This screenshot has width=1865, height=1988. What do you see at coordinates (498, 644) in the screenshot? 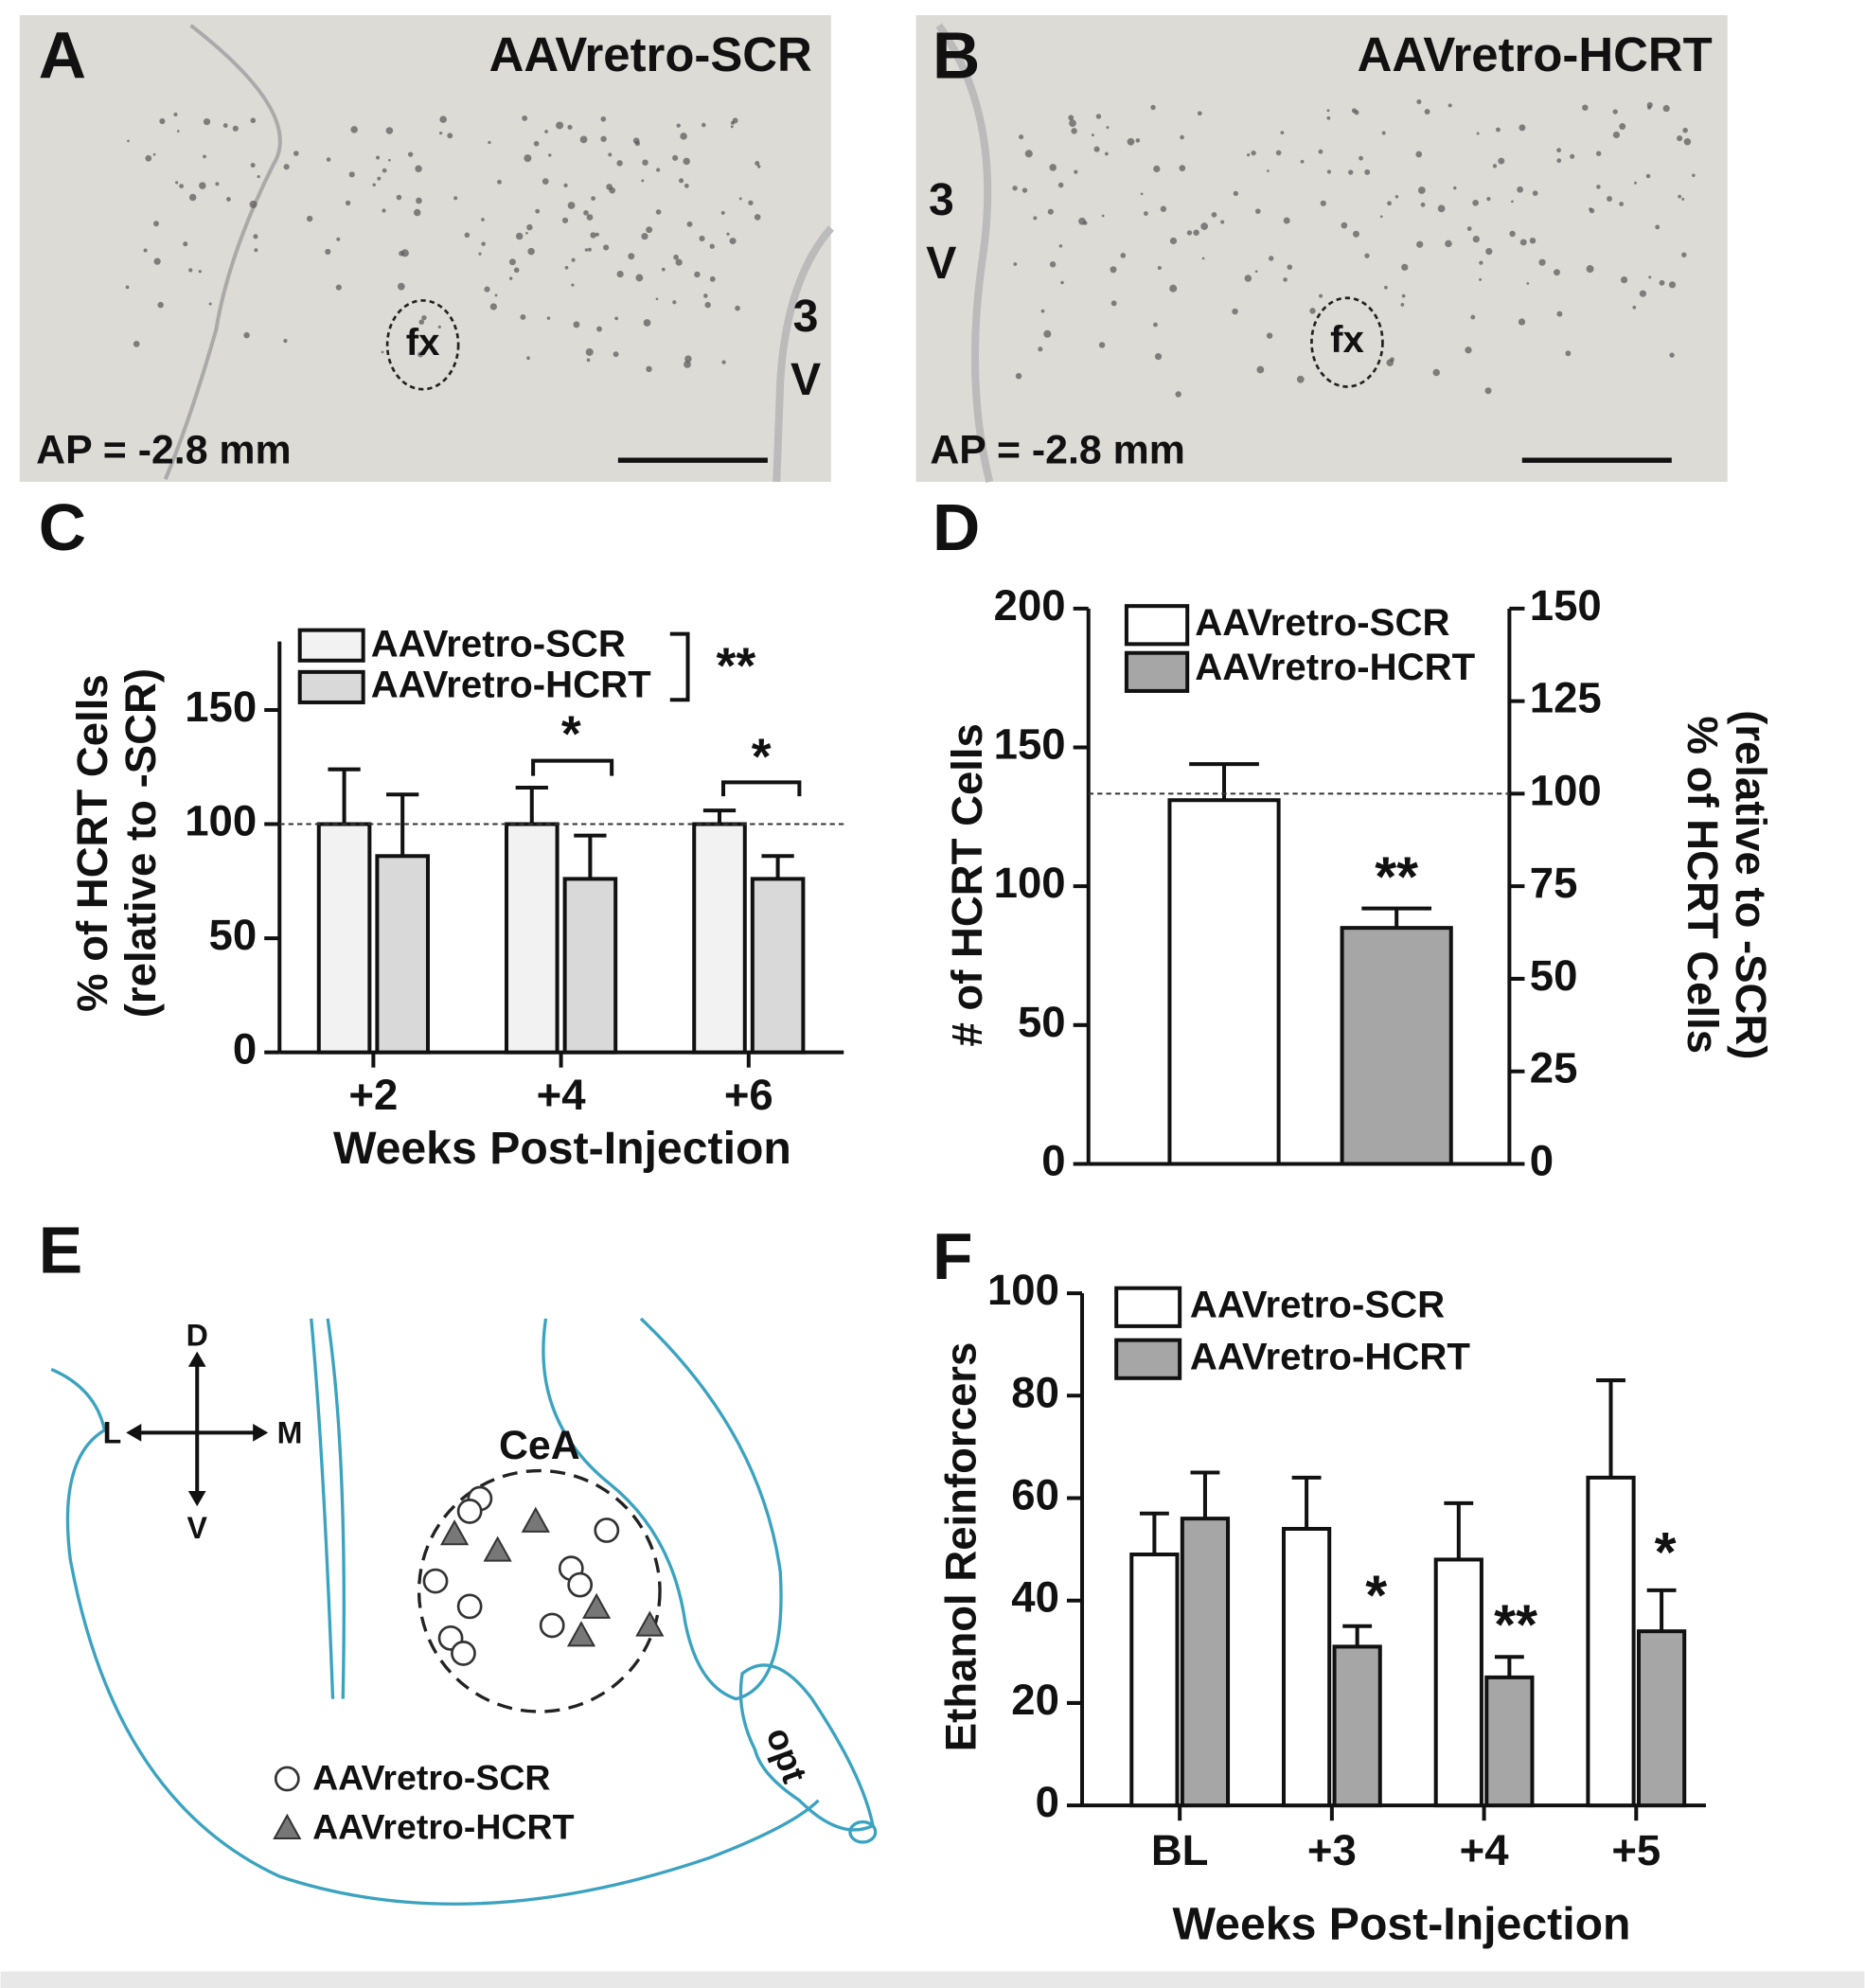
I see `legend-label: AAVretro-SCR` at bounding box center [498, 644].